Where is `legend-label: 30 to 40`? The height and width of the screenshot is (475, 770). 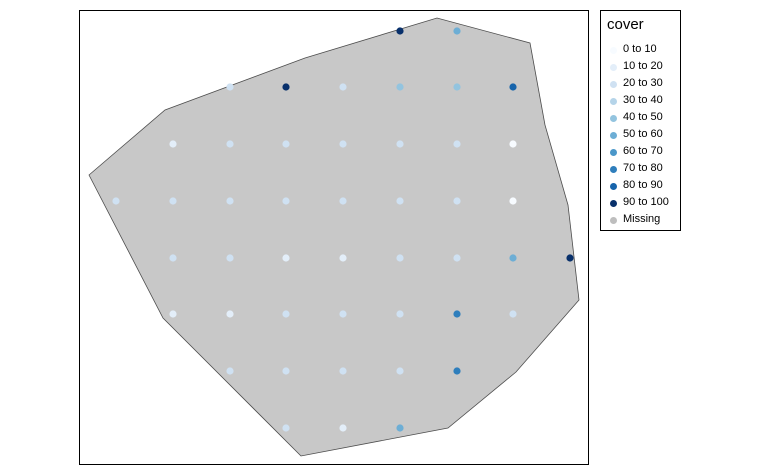 legend-label: 30 to 40 is located at coordinates (643, 100).